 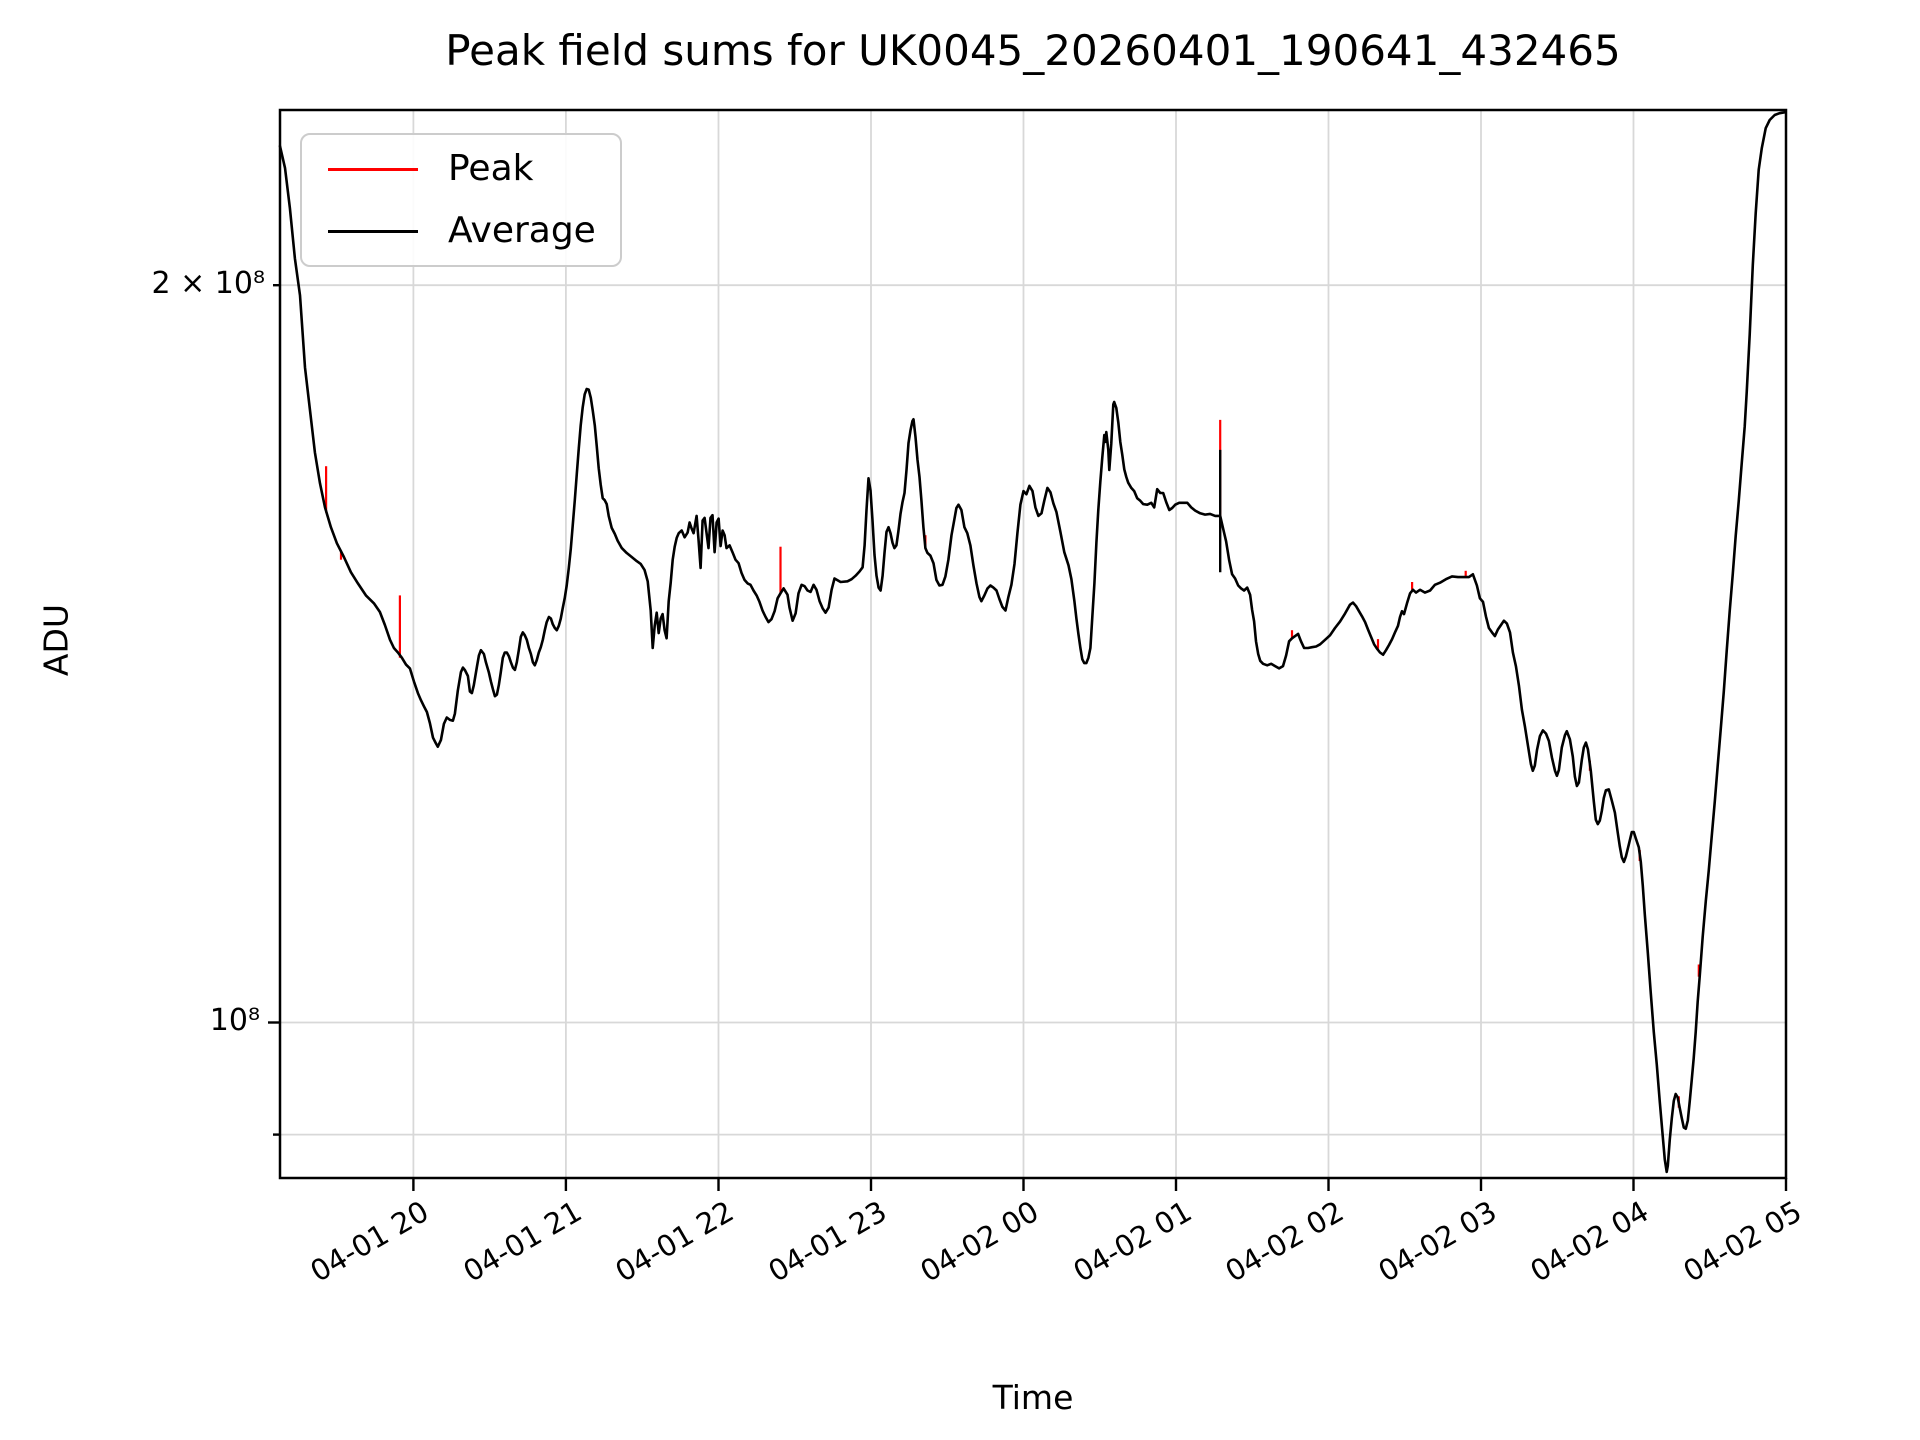 I want to click on x-axis-label: Time, so click(x=1033, y=1397).